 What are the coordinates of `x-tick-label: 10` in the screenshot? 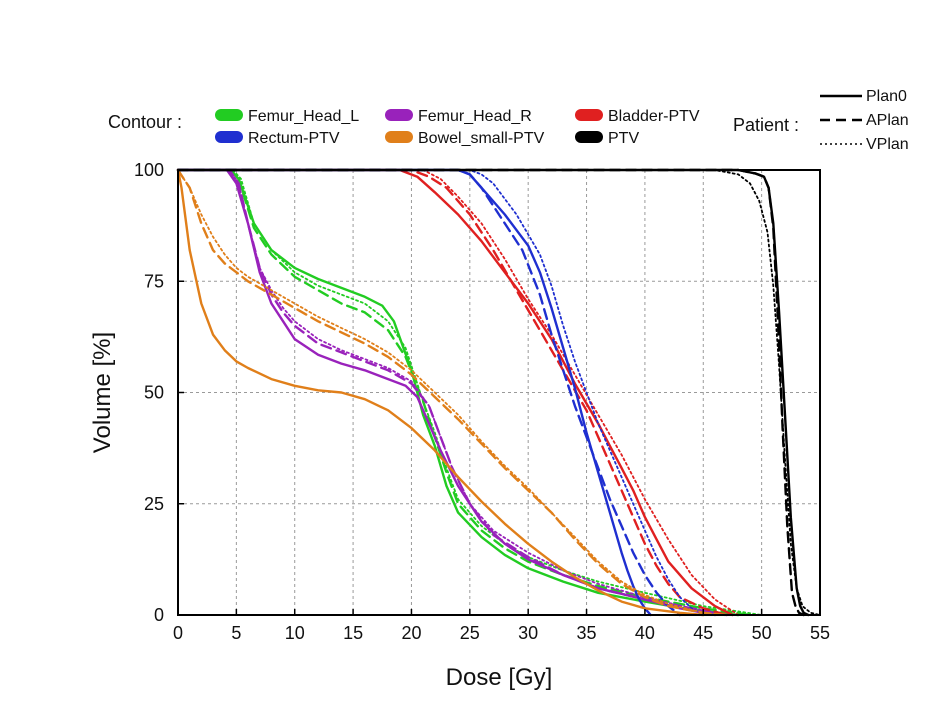 It's located at (295, 633).